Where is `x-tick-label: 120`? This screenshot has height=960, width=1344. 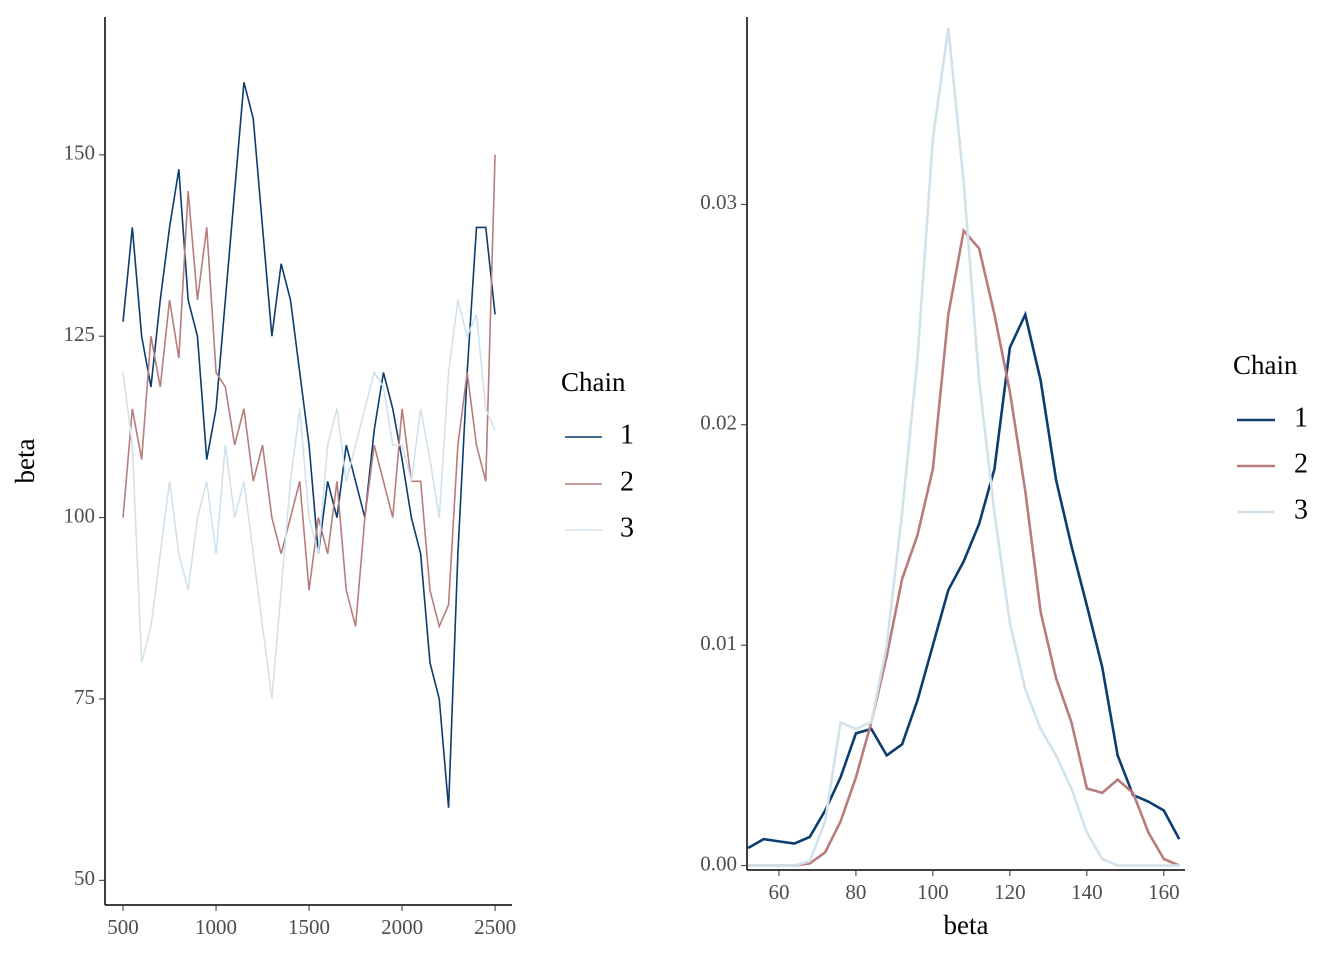
x-tick-label: 120 is located at coordinates (1010, 892).